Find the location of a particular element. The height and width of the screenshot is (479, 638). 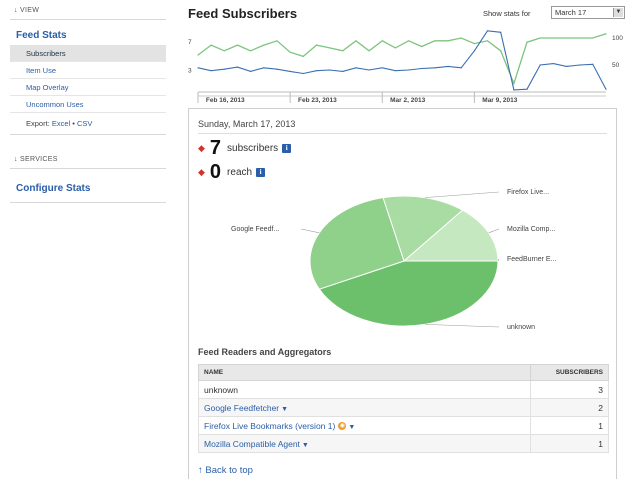

y-tick-label: 3 is located at coordinates (190, 71).